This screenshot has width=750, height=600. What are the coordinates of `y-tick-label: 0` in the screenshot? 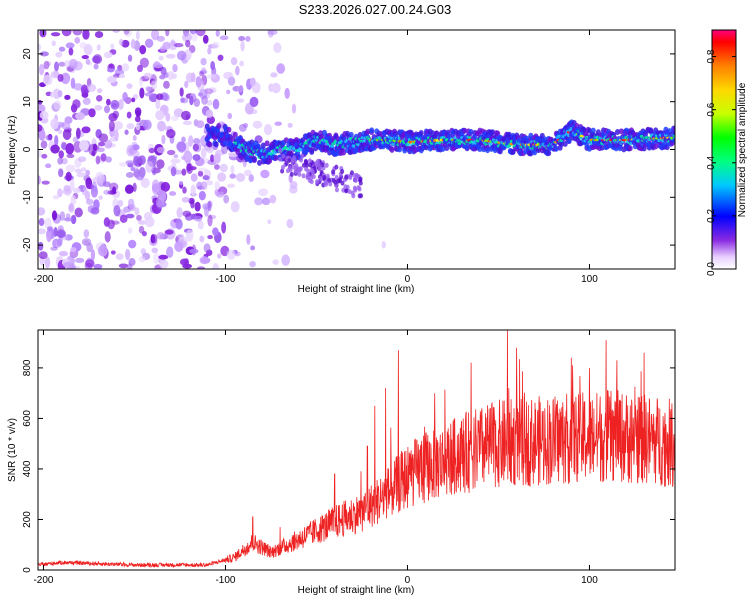 It's located at (27, 570).